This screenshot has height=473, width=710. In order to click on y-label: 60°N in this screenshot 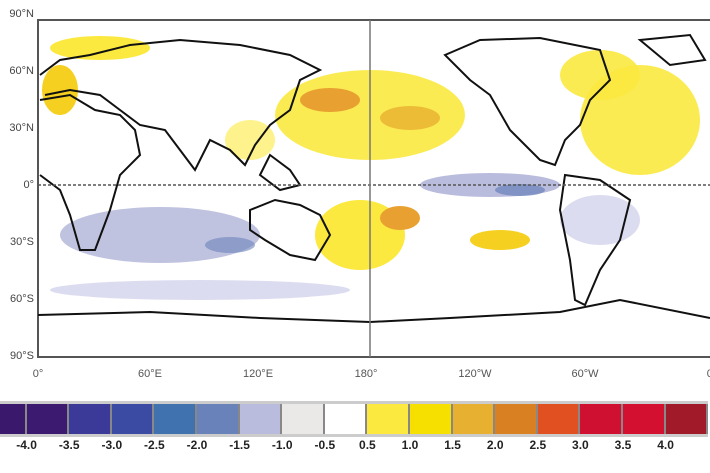, I will do `click(21, 71)`.